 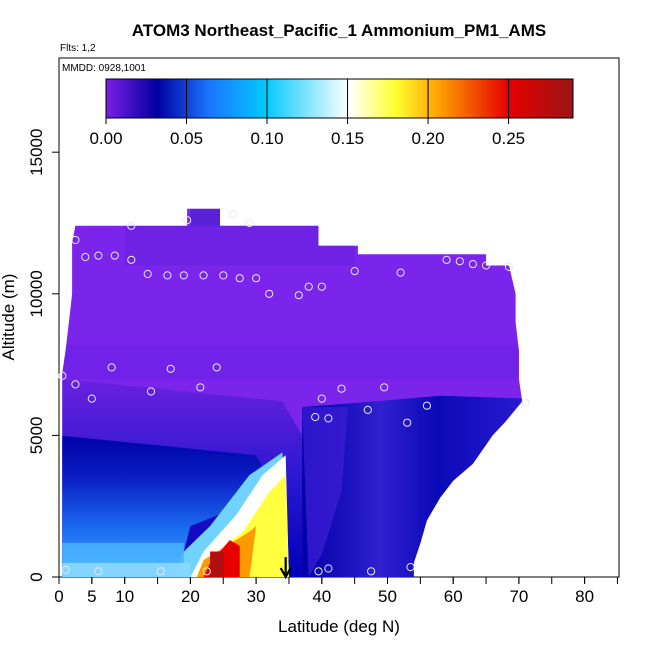 What do you see at coordinates (285, 573) in the screenshot?
I see `arrow-head` at bounding box center [285, 573].